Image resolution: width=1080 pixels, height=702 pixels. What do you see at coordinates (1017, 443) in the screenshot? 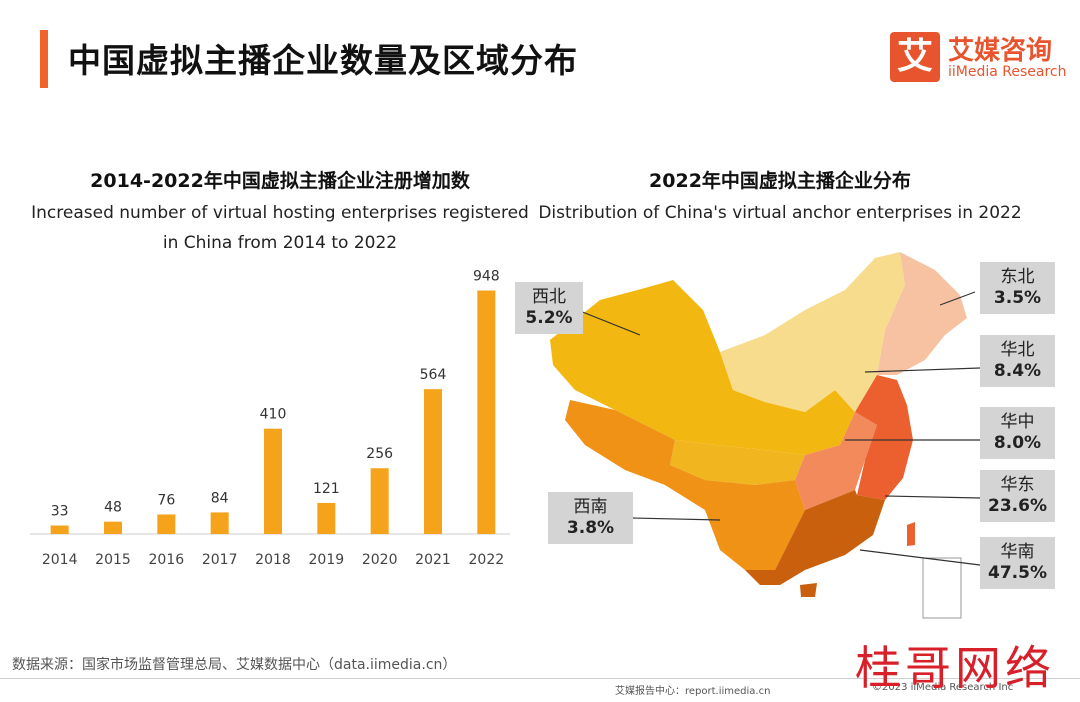
I see `region-share: 8.0%` at bounding box center [1017, 443].